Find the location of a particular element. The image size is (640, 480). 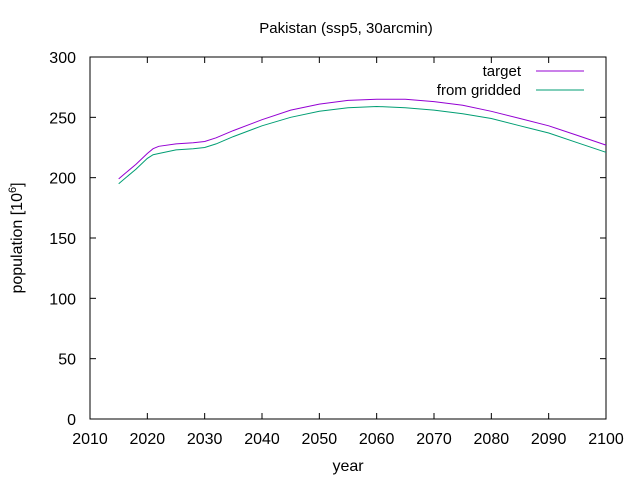

x-tick-label: 2080 is located at coordinates (492, 439).